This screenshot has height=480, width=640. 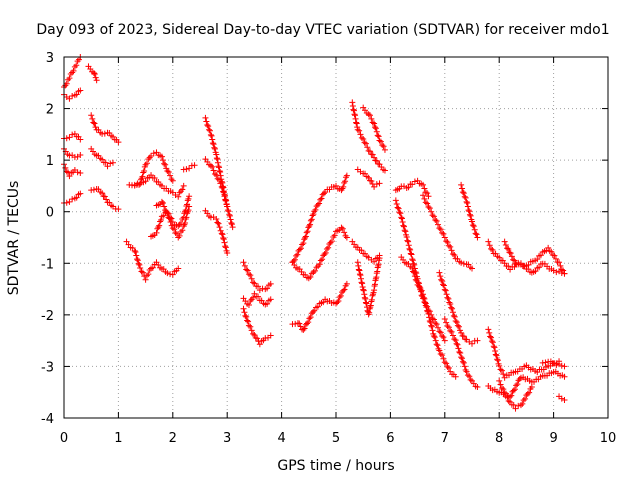 I want to click on series-s10, so click(x=105, y=199).